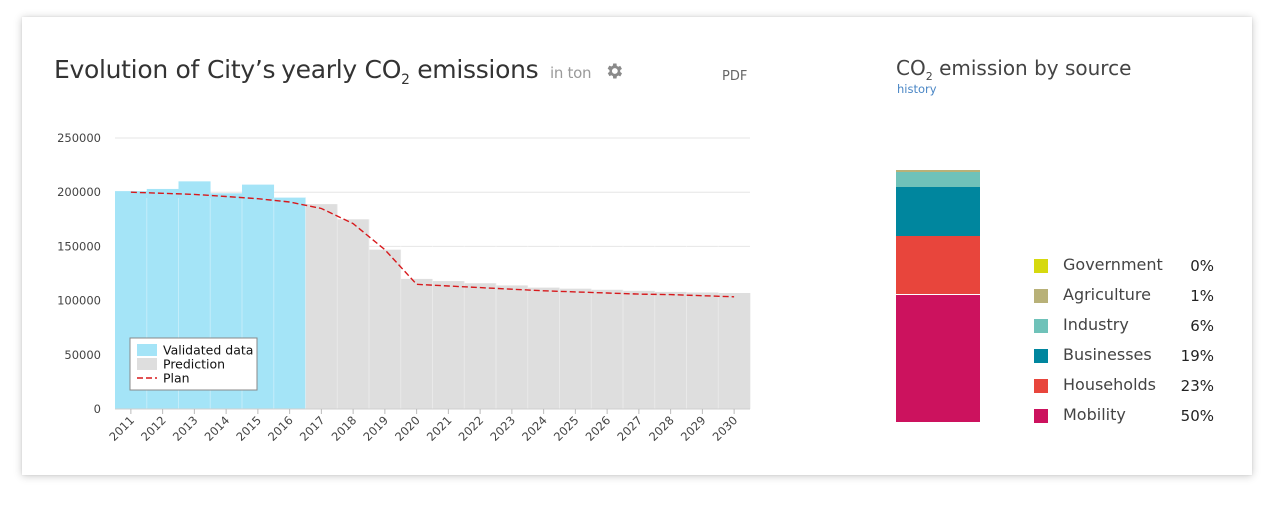  I want to click on legend-label: Prediction, so click(194, 364).